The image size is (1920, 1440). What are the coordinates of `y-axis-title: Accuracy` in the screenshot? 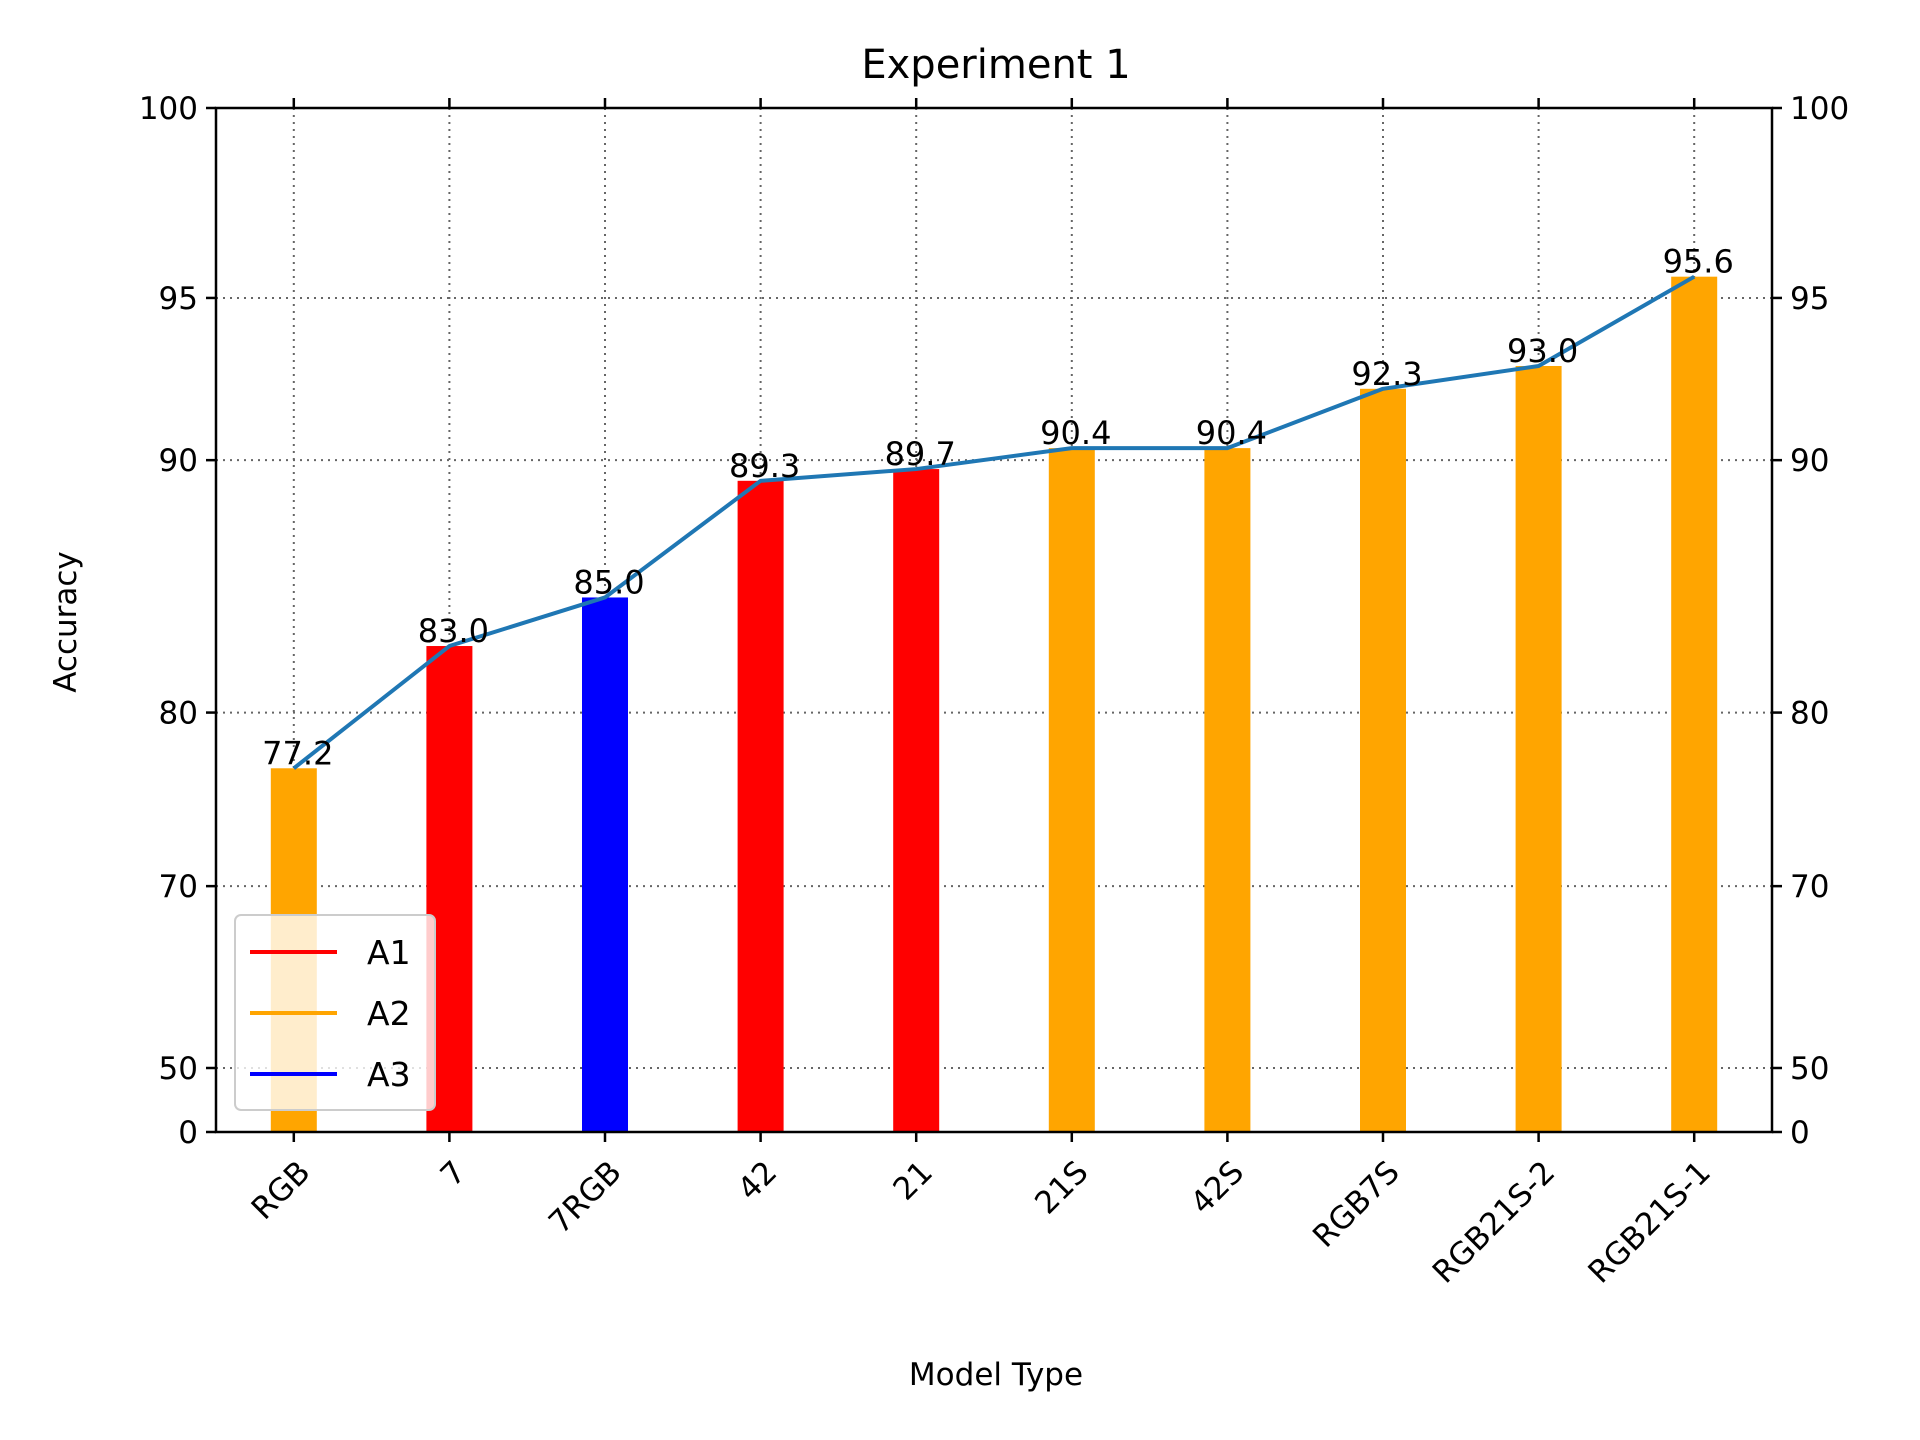 It's located at (66, 622).